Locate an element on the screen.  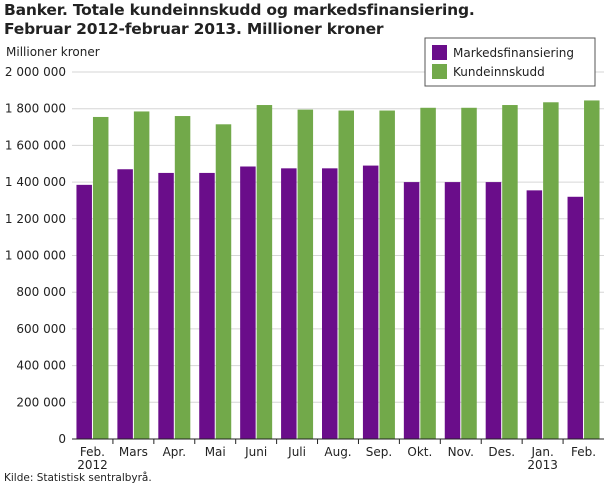
source-note: Kilde: Statistisk sentralbyrå. is located at coordinates (78, 478).